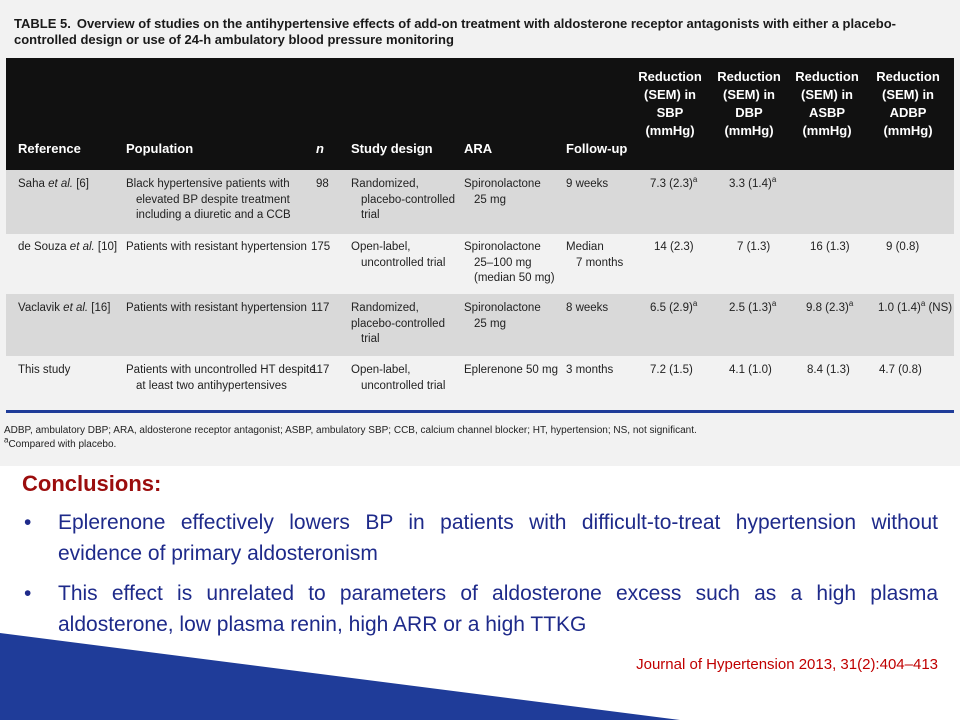  I want to click on cell-sbp: 6.5 (2.9)a, so click(673, 308).